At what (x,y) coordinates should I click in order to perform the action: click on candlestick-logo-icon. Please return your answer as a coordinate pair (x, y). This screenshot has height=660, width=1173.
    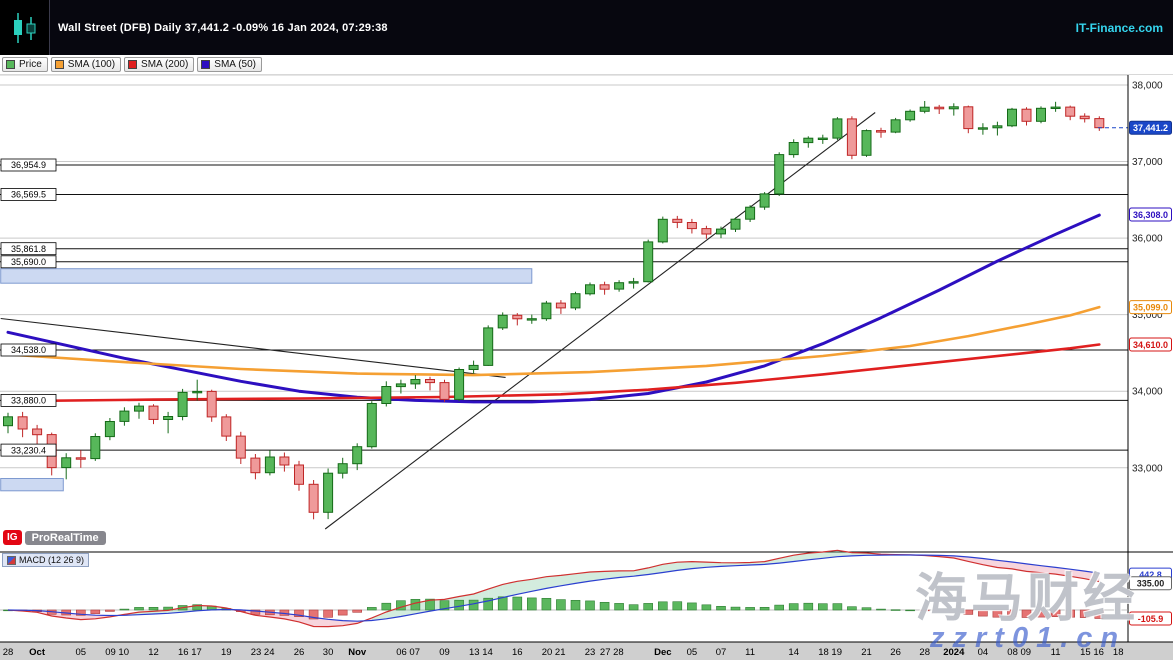
    Looking at the image, I should click on (24, 27).